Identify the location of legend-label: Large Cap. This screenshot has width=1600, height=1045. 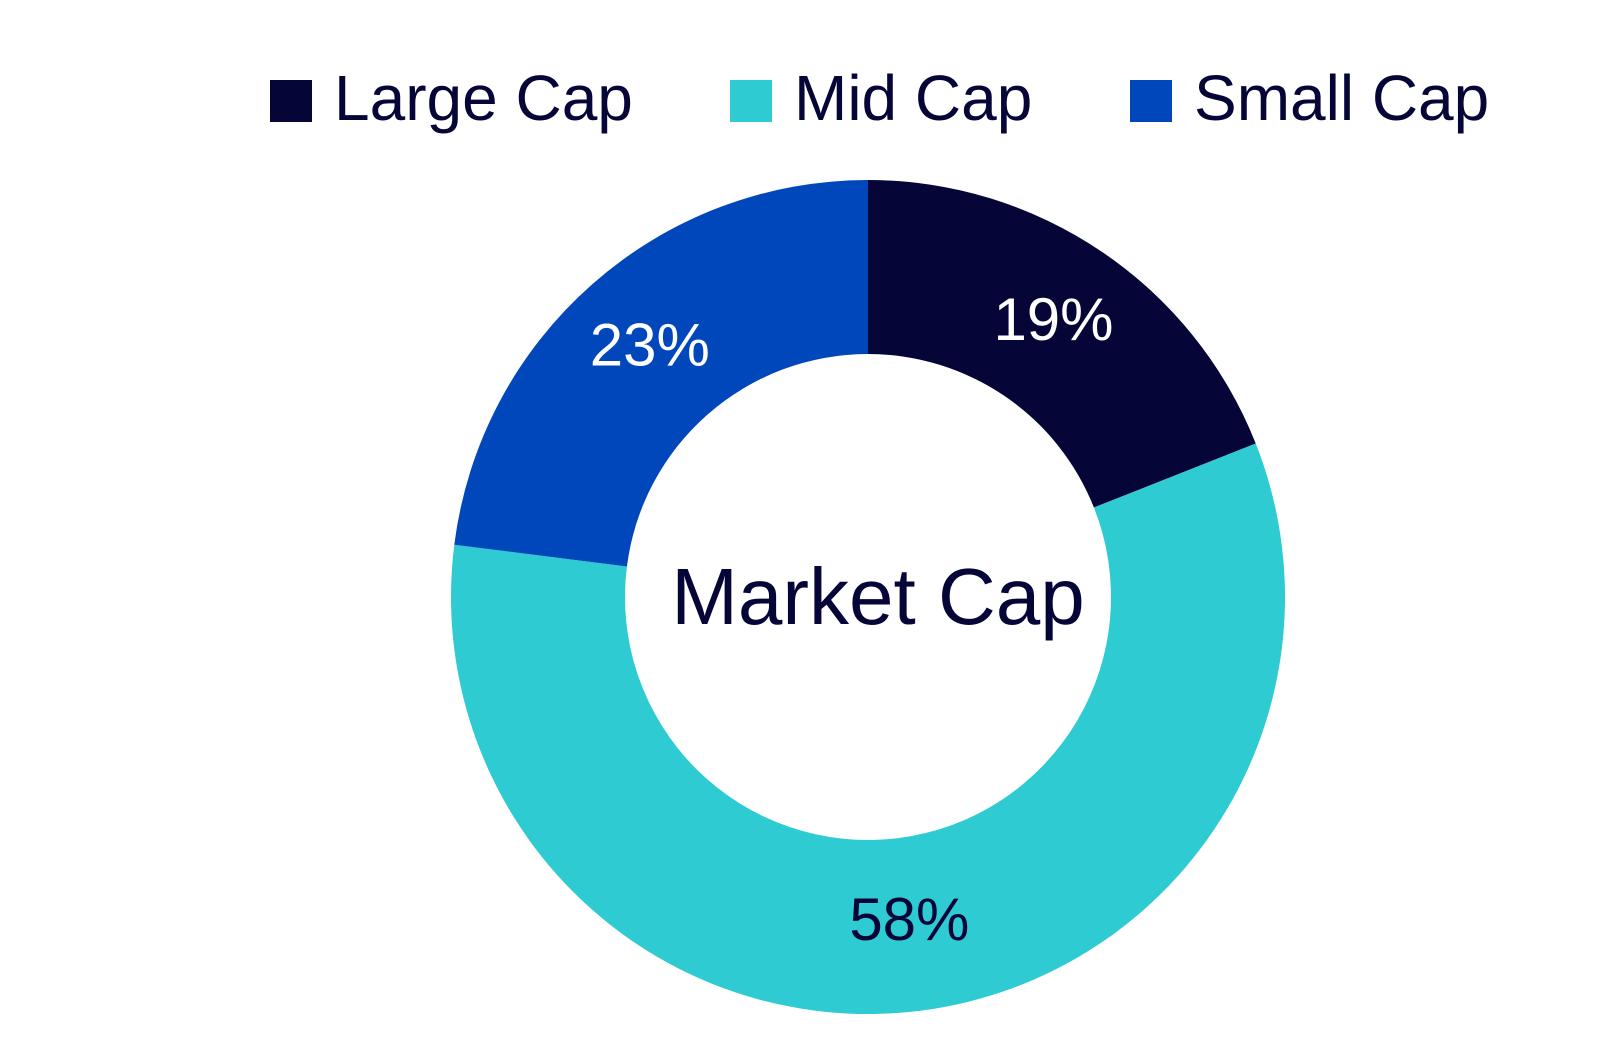
(483, 98).